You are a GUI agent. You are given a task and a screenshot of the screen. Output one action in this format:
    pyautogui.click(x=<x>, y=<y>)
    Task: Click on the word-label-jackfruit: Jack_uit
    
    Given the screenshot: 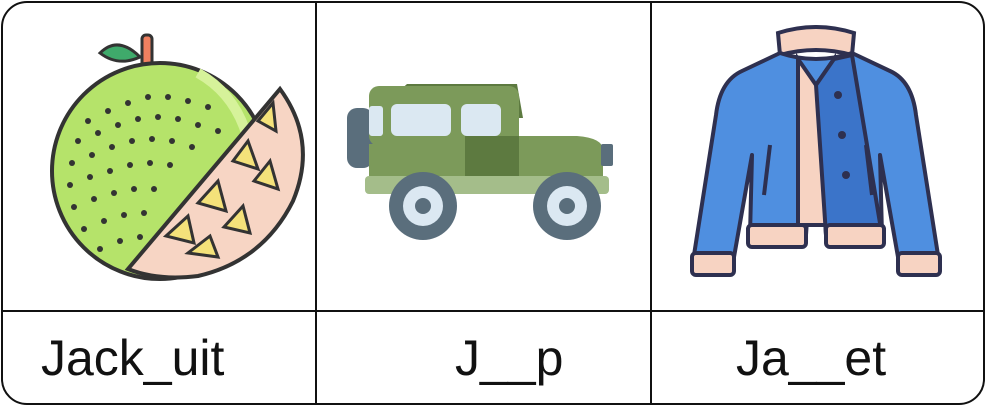 What is the action you would take?
    pyautogui.click(x=133, y=358)
    